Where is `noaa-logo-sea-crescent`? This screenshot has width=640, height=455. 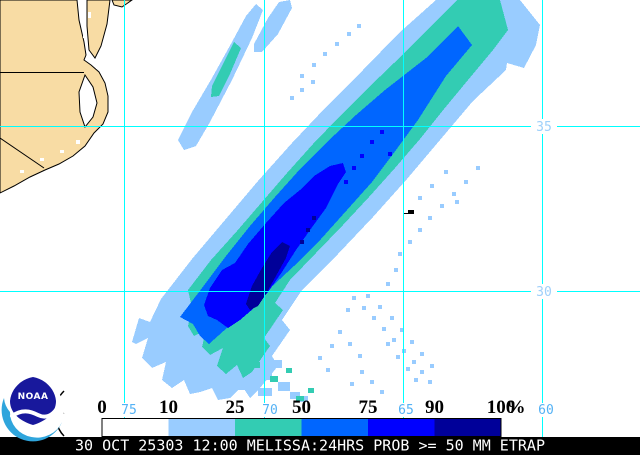 noaa-logo-sea-crescent is located at coordinates (32, 420).